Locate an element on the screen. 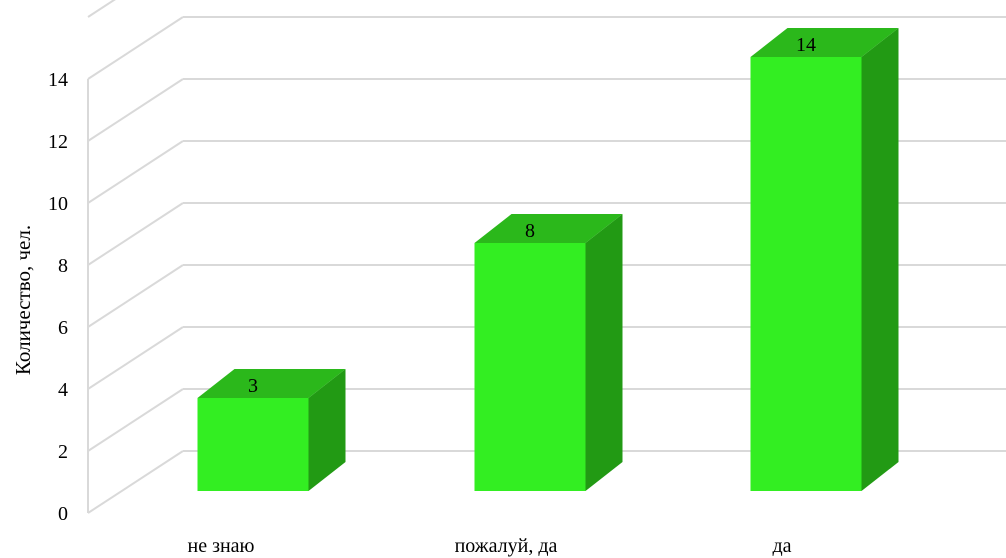 This screenshot has width=1006, height=558. y-axis-title: Количество, чел. is located at coordinates (23, 300).